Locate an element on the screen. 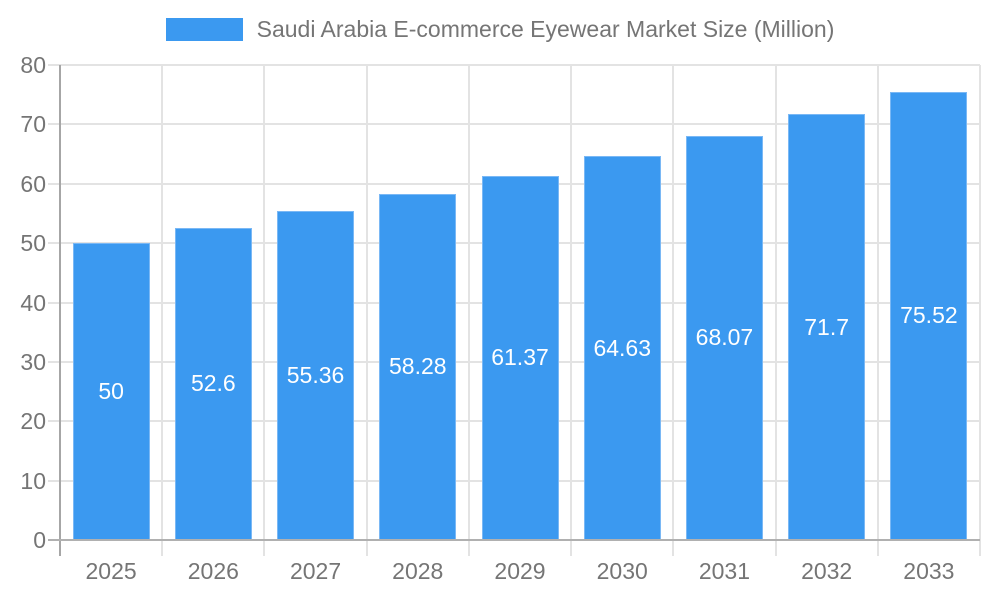 The height and width of the screenshot is (600, 1000). bar-value-label: 71.7 is located at coordinates (827, 326).